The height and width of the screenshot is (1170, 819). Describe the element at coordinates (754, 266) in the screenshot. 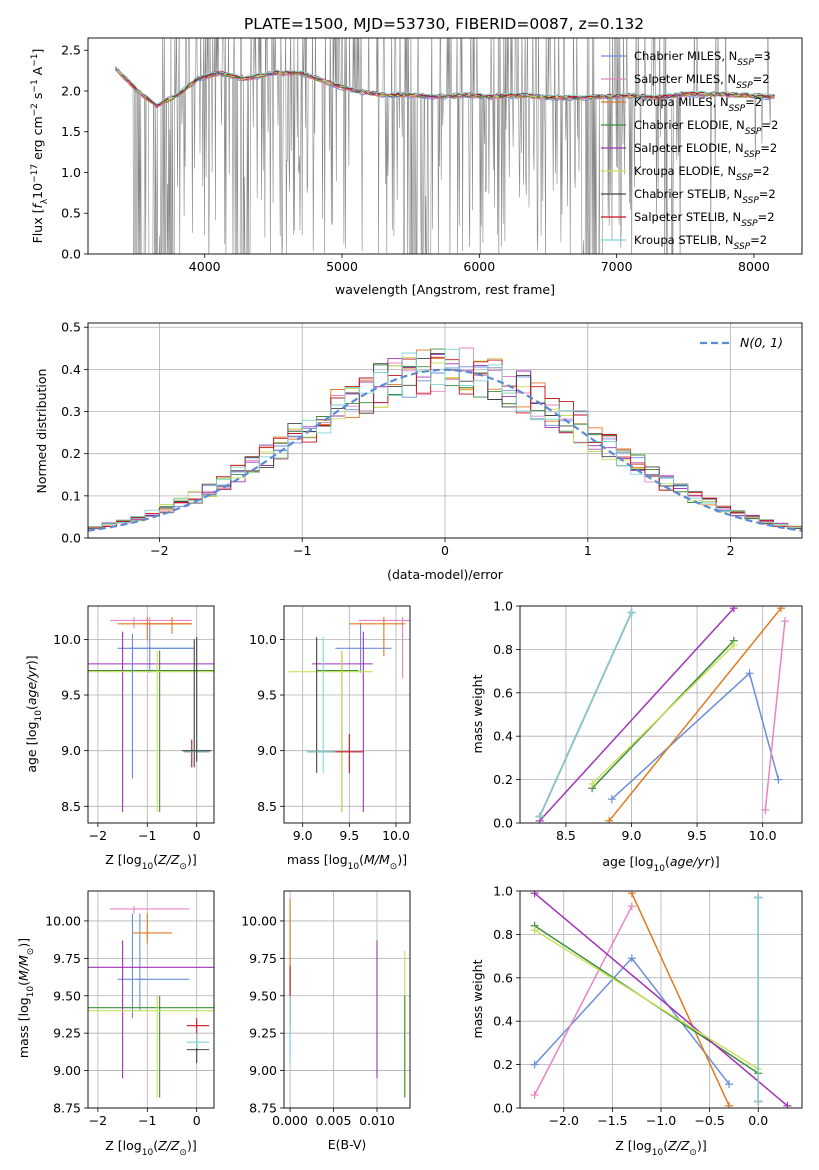

I see `x-tick-label: 8000` at that location.